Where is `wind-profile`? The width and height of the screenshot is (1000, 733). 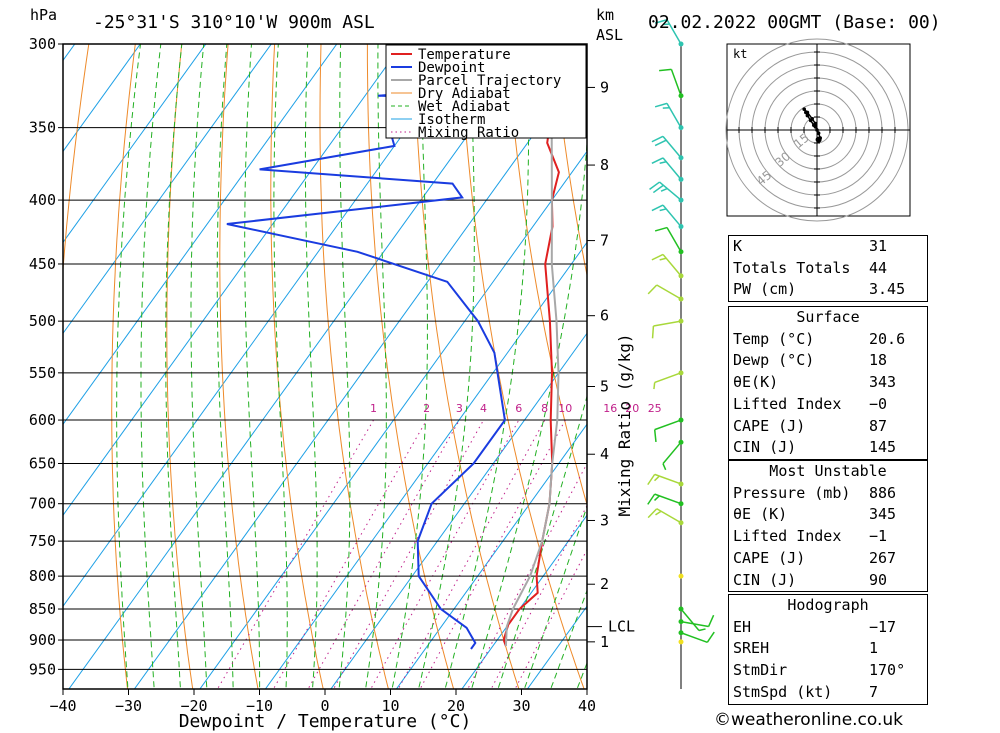
wind-profile is located at coordinates (681, 354).